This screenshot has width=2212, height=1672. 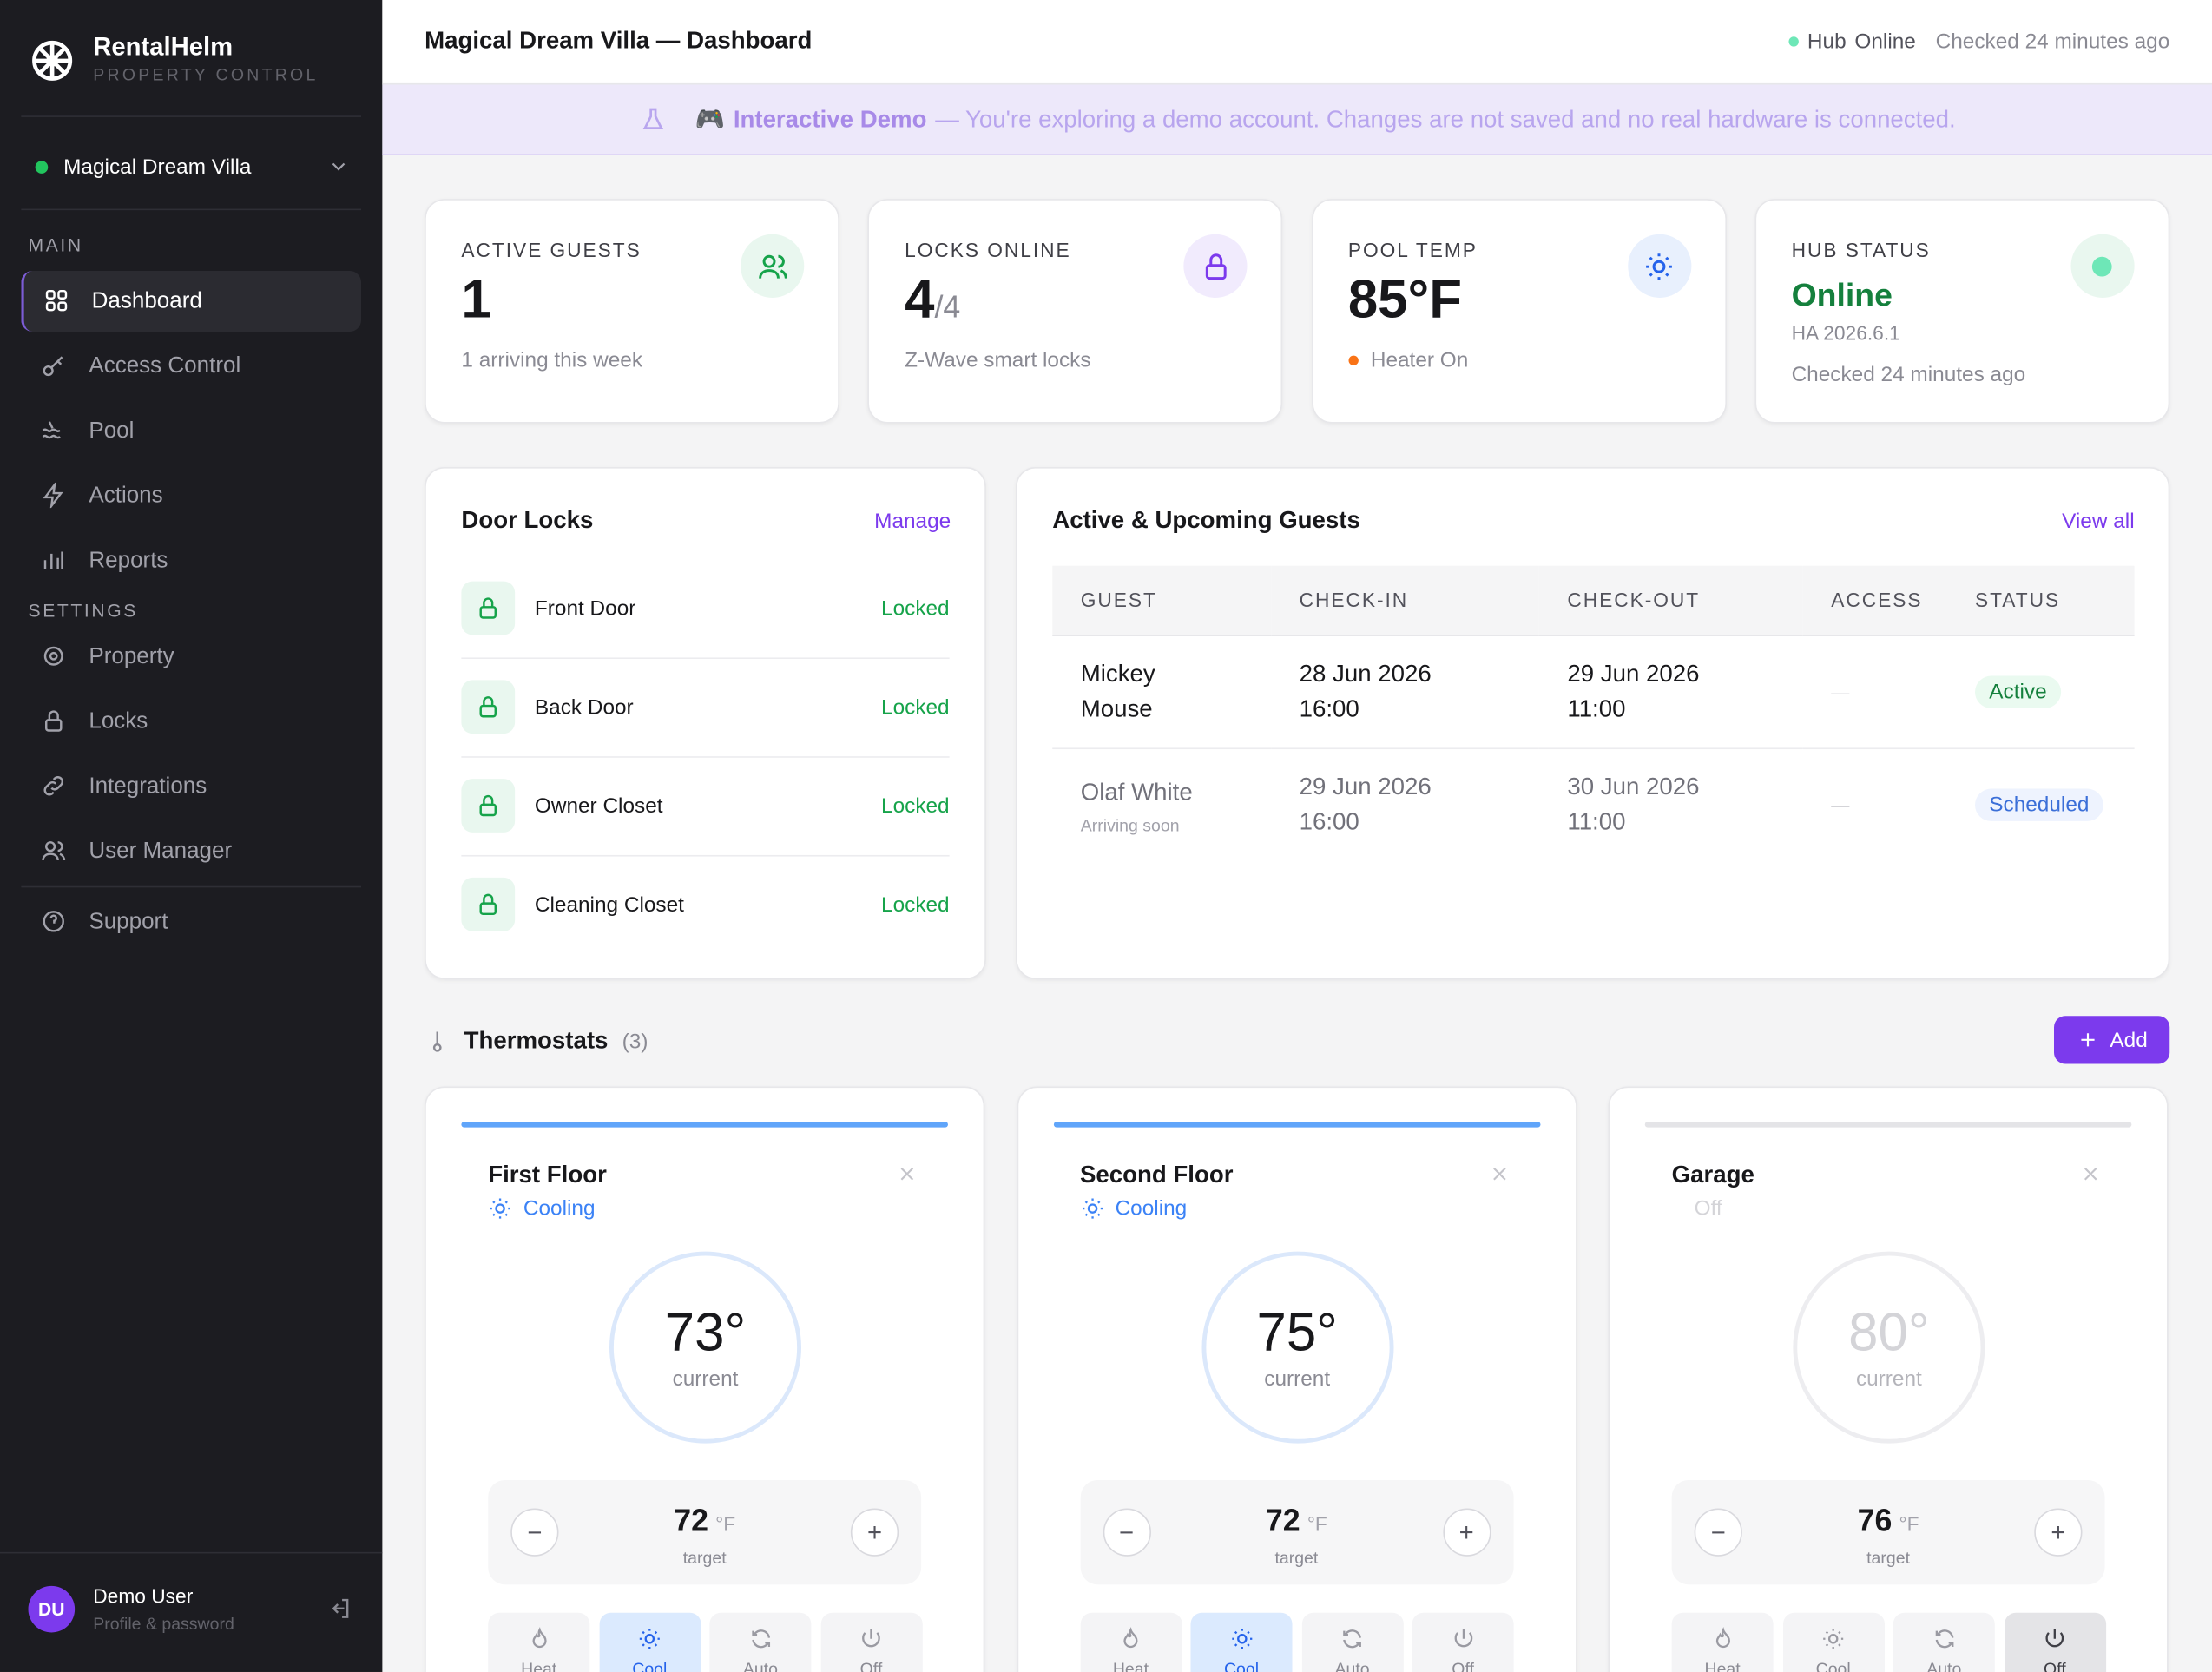 I want to click on guest-name: Mickey Mouse, so click(x=1117, y=692).